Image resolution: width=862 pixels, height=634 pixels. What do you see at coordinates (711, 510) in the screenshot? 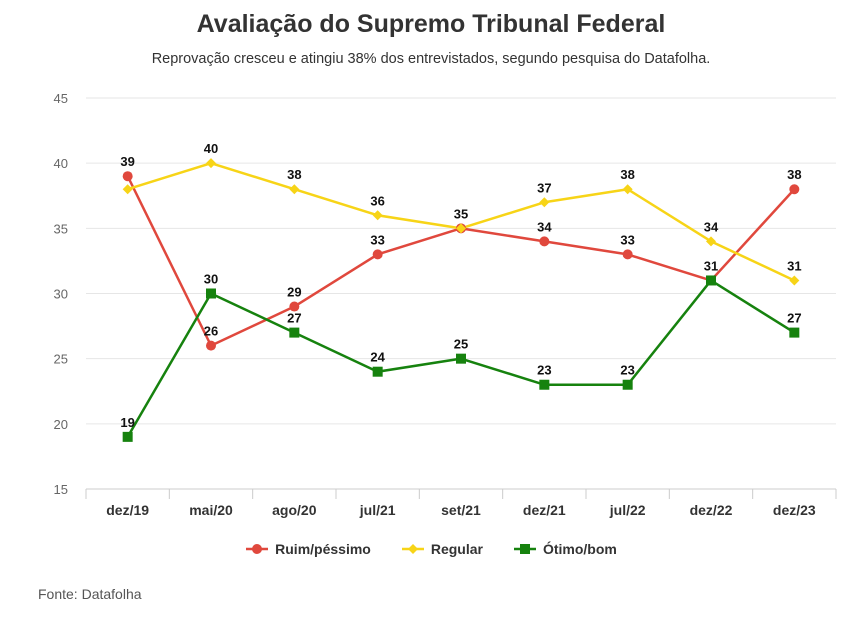
I see `x-tick-label: dez/22` at bounding box center [711, 510].